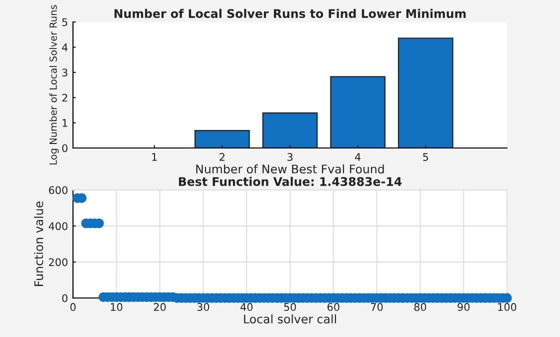 Image resolution: width=560 pixels, height=337 pixels. What do you see at coordinates (65, 98) in the screenshot?
I see `y-tick-label: 2` at bounding box center [65, 98].